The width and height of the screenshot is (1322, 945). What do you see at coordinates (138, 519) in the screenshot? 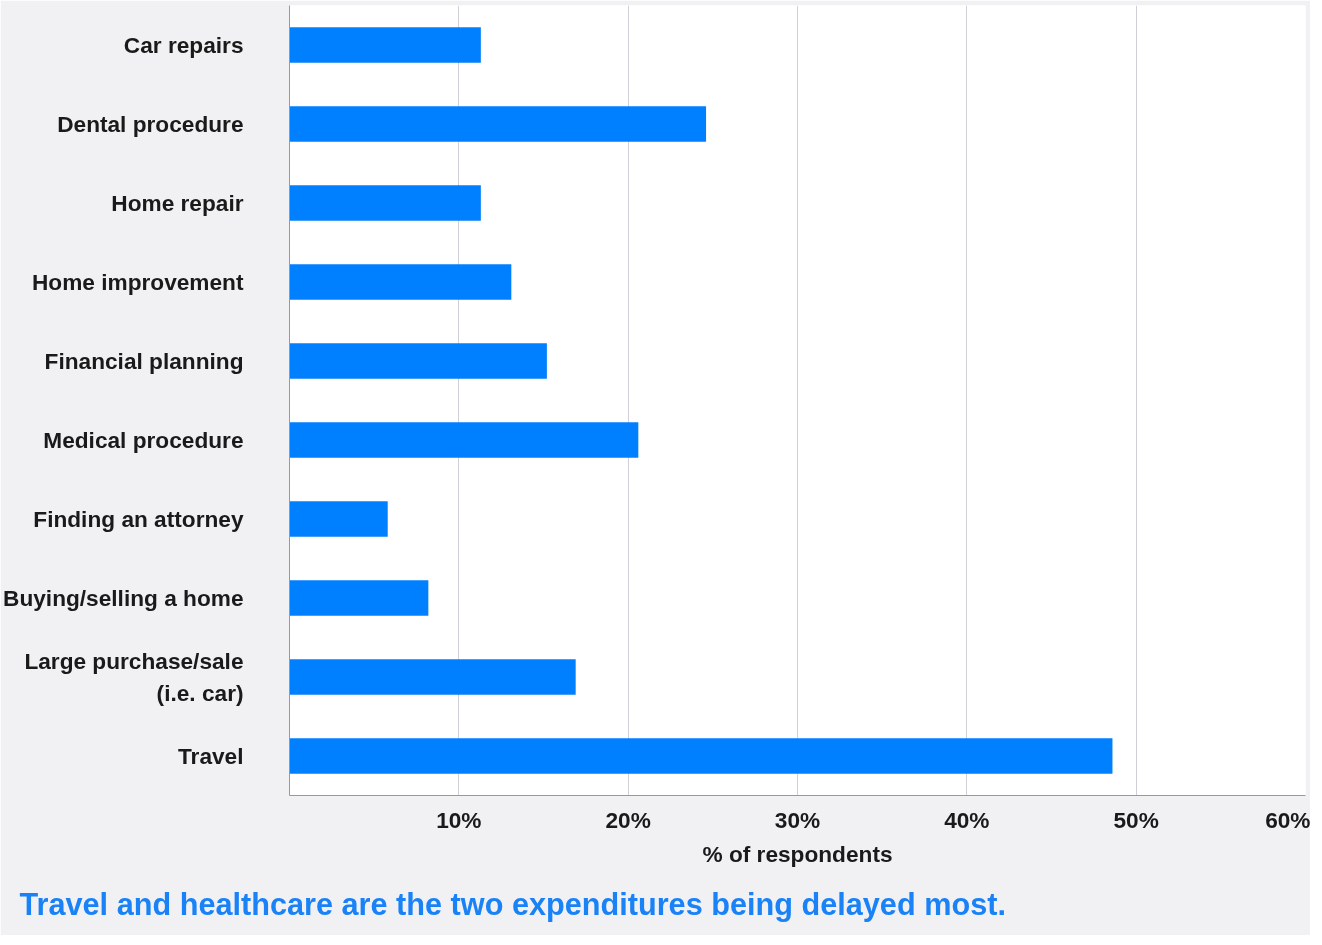
I see `y-tick-label: Finding an attorney` at bounding box center [138, 519].